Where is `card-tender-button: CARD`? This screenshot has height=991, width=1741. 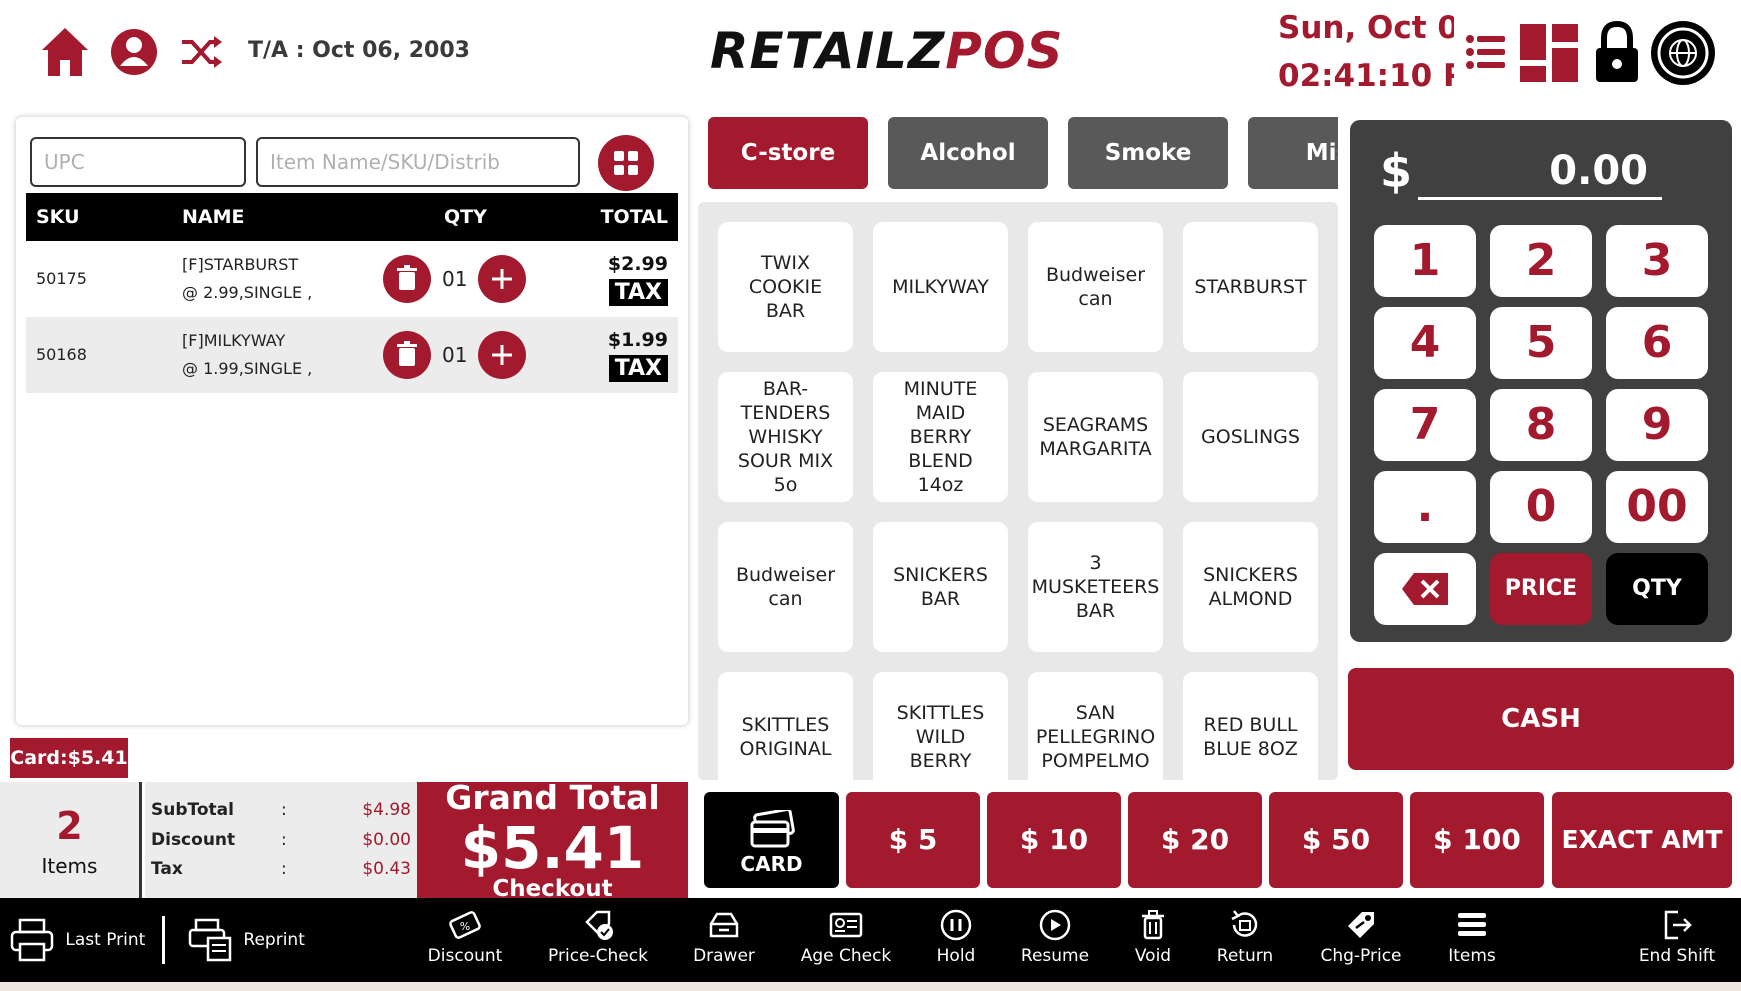 card-tender-button: CARD is located at coordinates (771, 840).